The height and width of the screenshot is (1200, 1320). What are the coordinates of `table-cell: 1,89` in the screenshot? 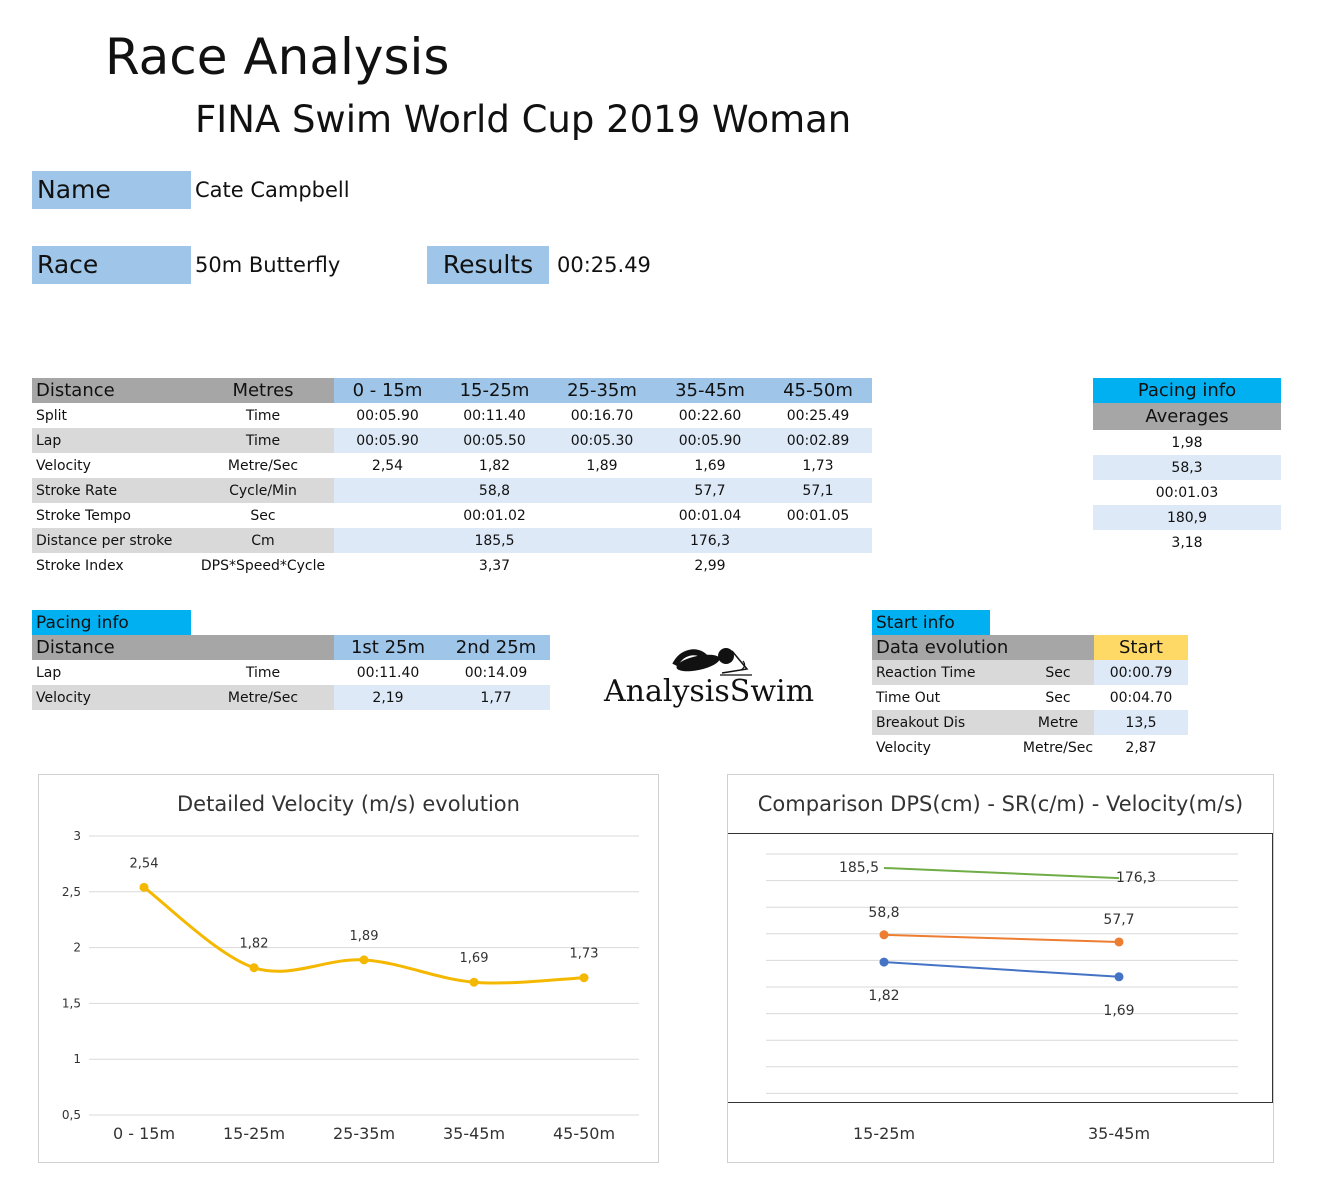 It's located at (602, 465).